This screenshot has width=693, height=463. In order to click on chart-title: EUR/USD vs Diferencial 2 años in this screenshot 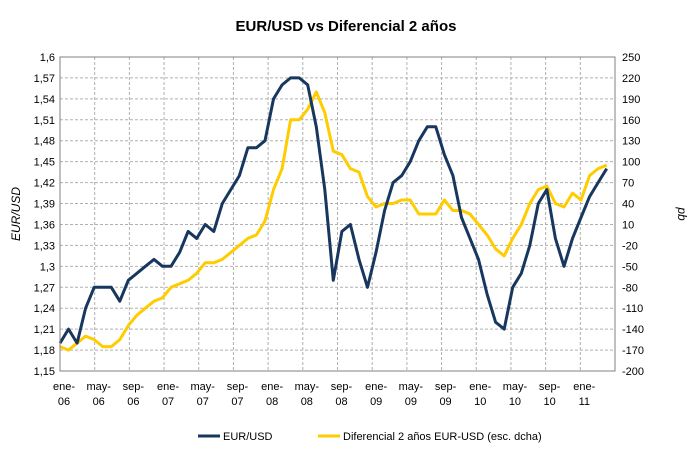, I will do `click(346, 26)`.